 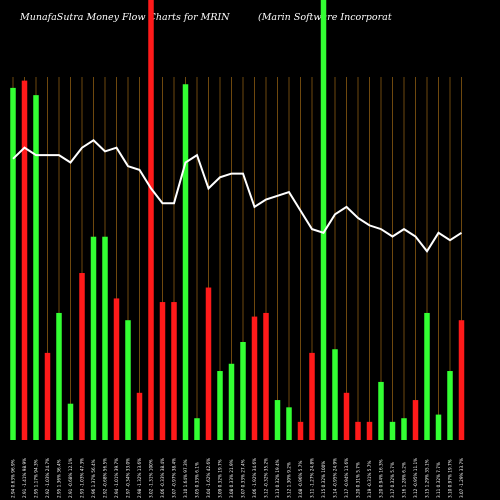 What do you see at coordinates (24, 478) in the screenshot?
I see `x-tick-label: 2.91 -1.41% 98.9%` at bounding box center [24, 478].